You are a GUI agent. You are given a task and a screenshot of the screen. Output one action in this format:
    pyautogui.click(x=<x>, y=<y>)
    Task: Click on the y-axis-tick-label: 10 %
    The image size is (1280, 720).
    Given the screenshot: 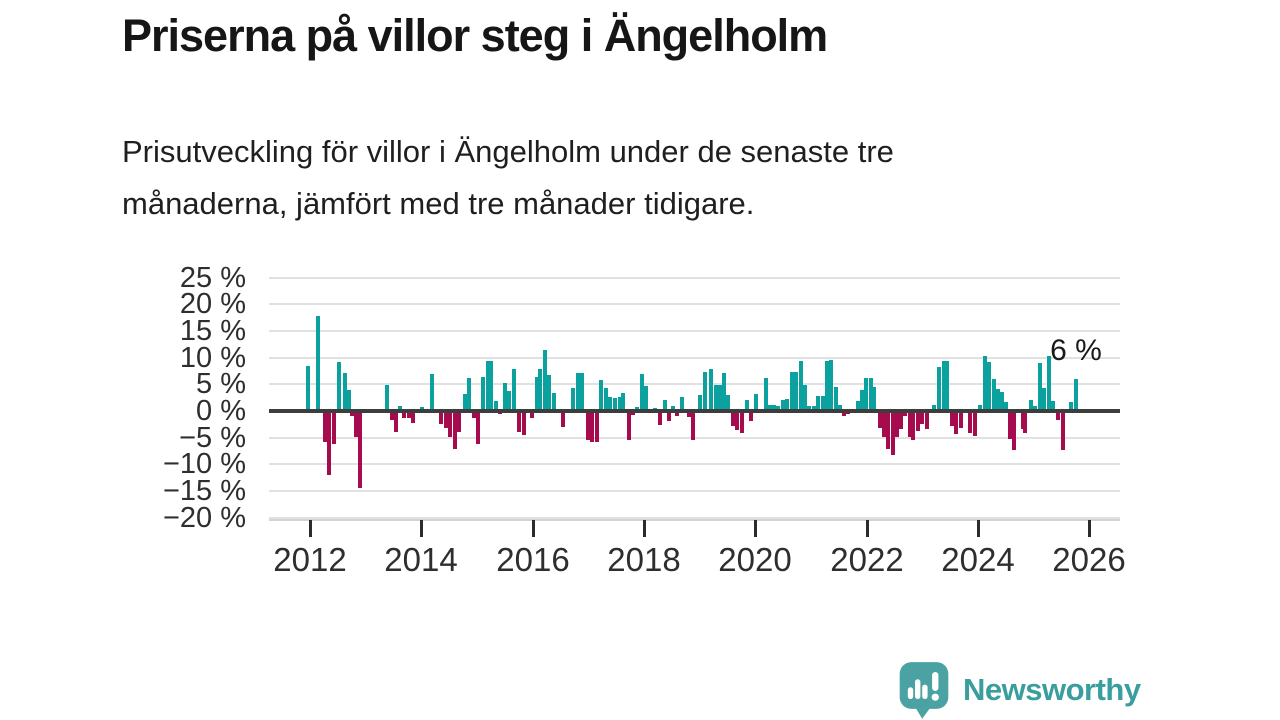 What is the action you would take?
    pyautogui.click(x=212, y=358)
    